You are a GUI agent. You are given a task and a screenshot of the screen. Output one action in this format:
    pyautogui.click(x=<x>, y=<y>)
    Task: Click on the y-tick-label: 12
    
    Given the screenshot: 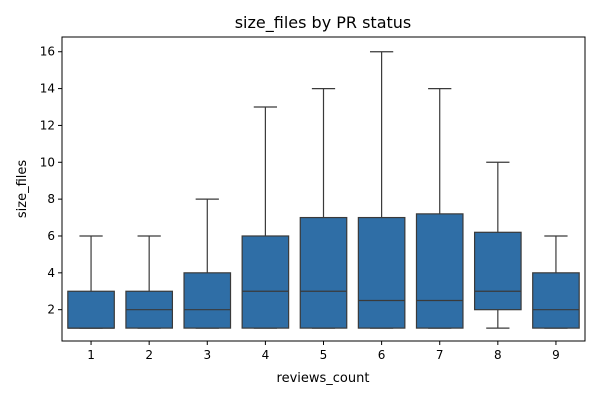 What is the action you would take?
    pyautogui.click(x=47, y=125)
    